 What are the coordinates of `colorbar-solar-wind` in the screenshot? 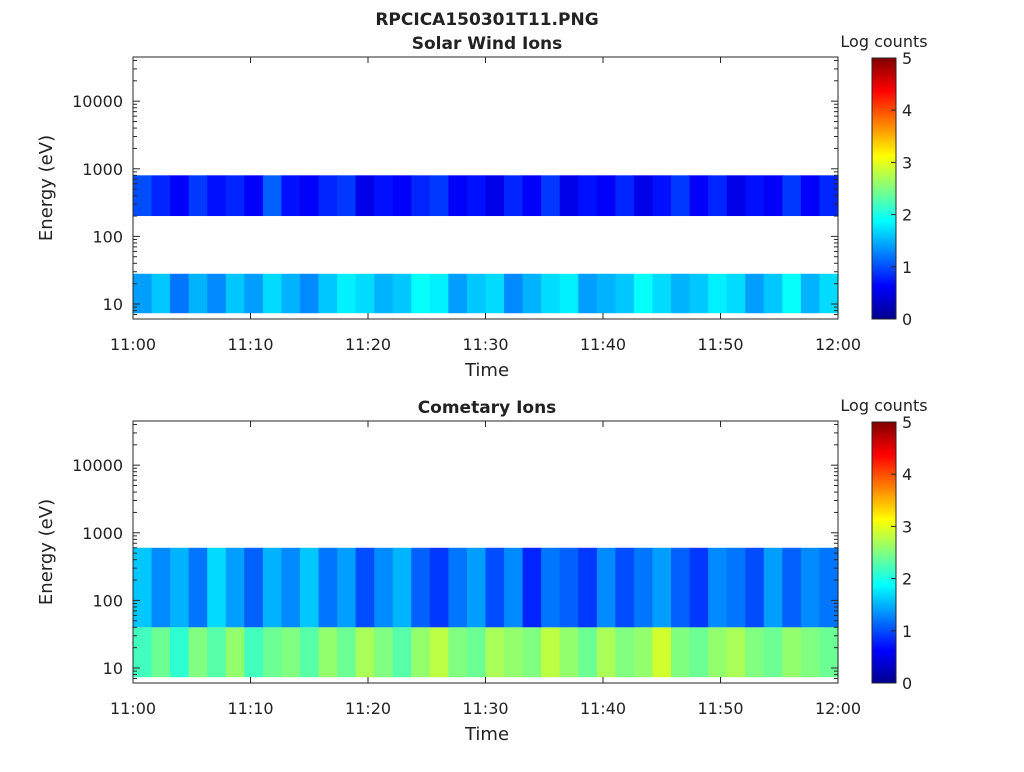 It's located at (884, 188).